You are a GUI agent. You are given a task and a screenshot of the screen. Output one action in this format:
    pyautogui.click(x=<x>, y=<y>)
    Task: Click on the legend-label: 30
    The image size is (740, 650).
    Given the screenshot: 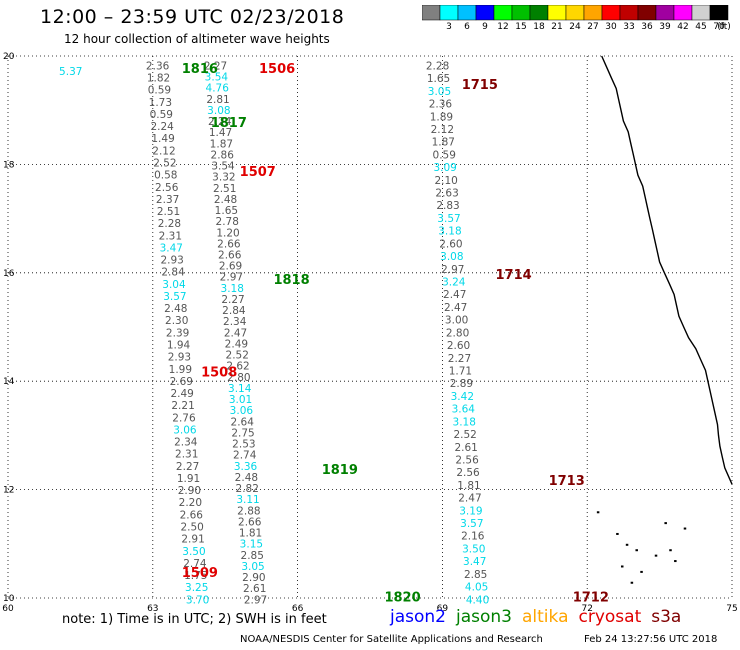 What is the action you would take?
    pyautogui.click(x=611, y=27)
    